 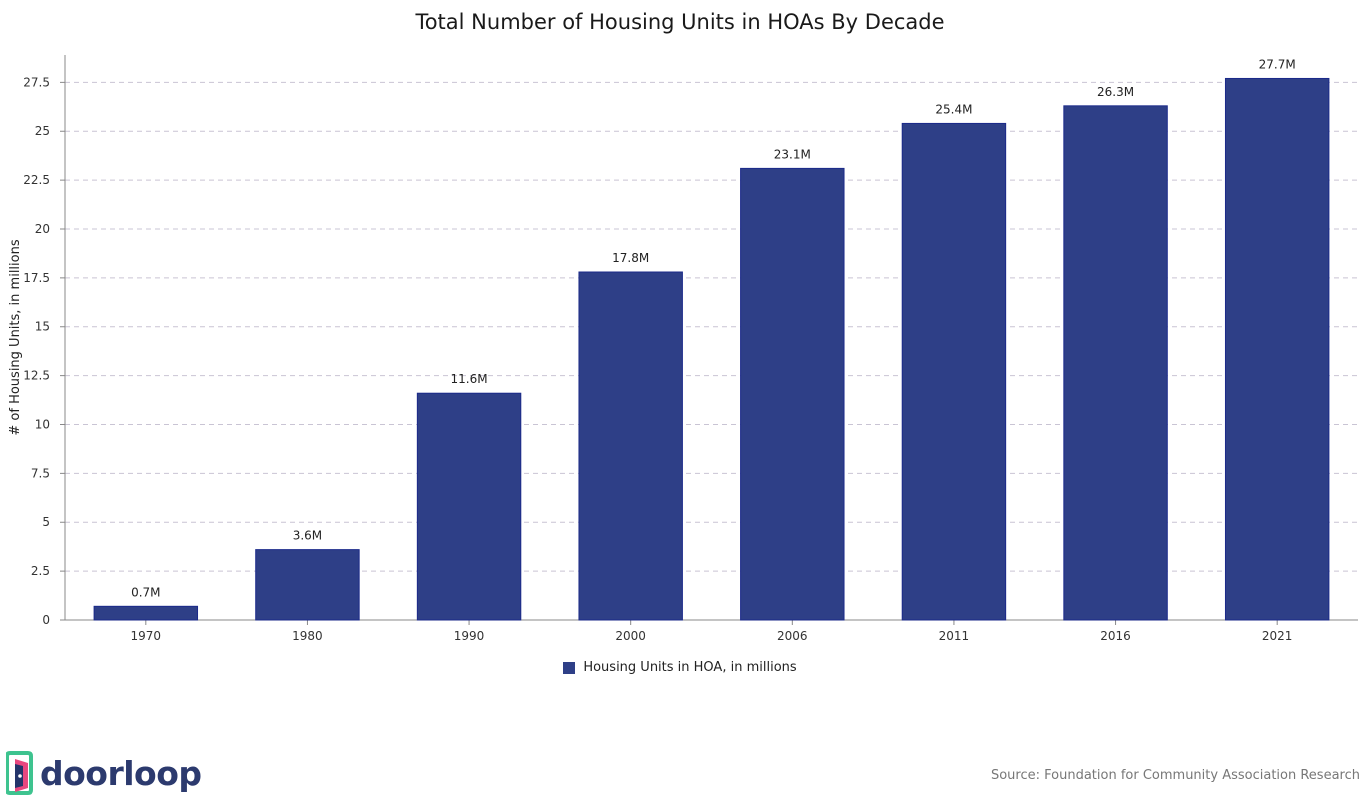 What do you see at coordinates (792, 636) in the screenshot?
I see `x-tick-label-2006: 2006` at bounding box center [792, 636].